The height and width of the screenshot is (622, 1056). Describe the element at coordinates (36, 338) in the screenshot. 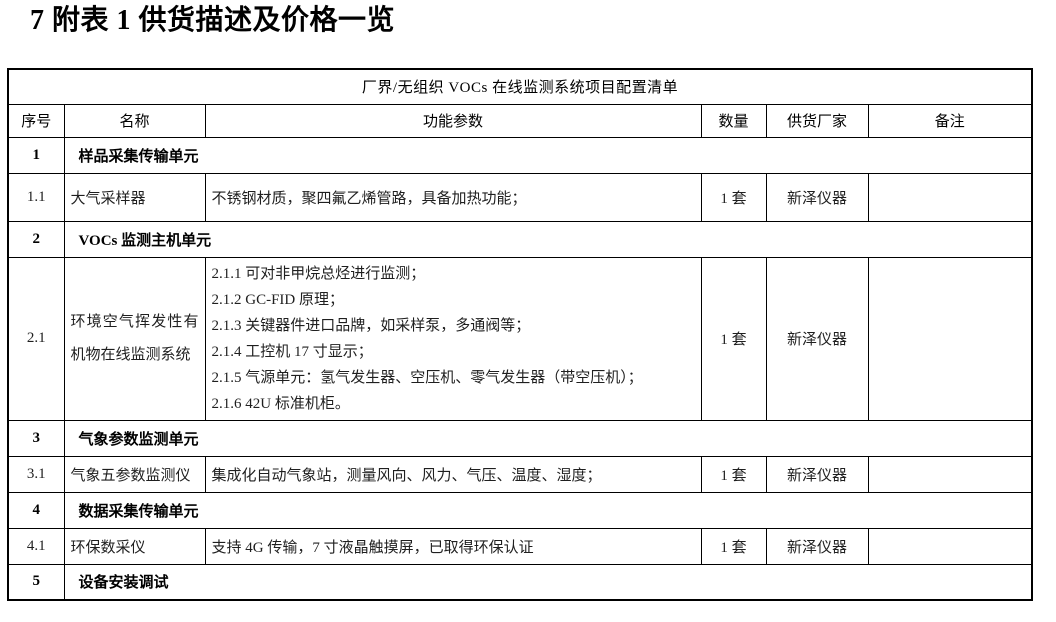

I see `cell-no: 2.1` at that location.